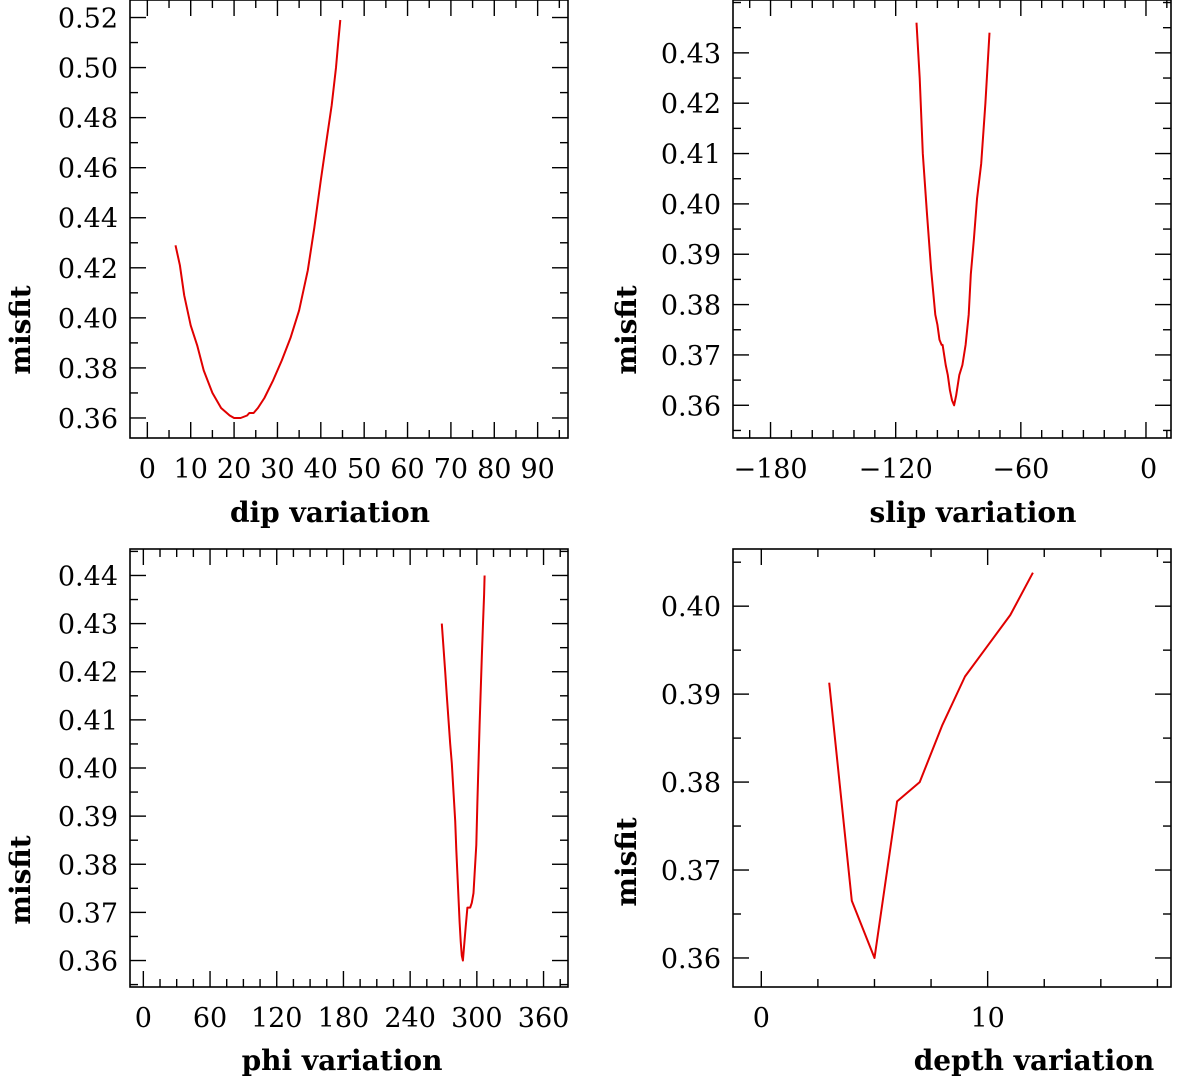 Image resolution: width=1183 pixels, height=1077 pixels. I want to click on slip-x-tick-label: 0, so click(1148, 469).